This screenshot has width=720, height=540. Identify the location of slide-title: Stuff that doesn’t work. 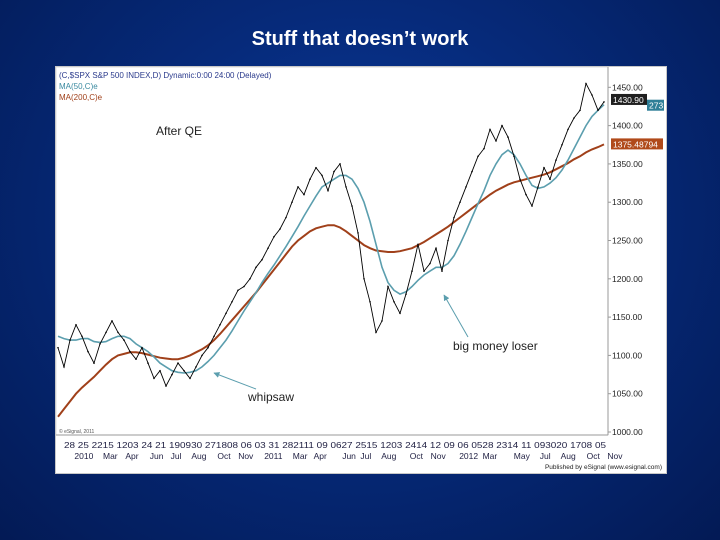
(360, 39).